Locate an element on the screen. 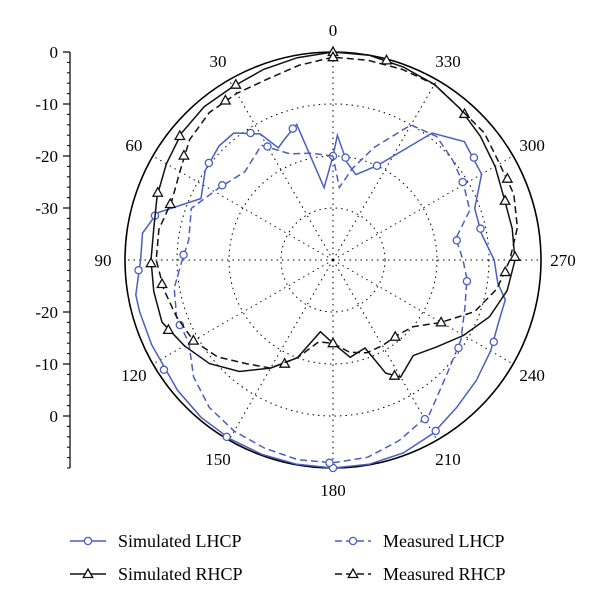  legend-label: Simulated LHCP is located at coordinates (180, 541).